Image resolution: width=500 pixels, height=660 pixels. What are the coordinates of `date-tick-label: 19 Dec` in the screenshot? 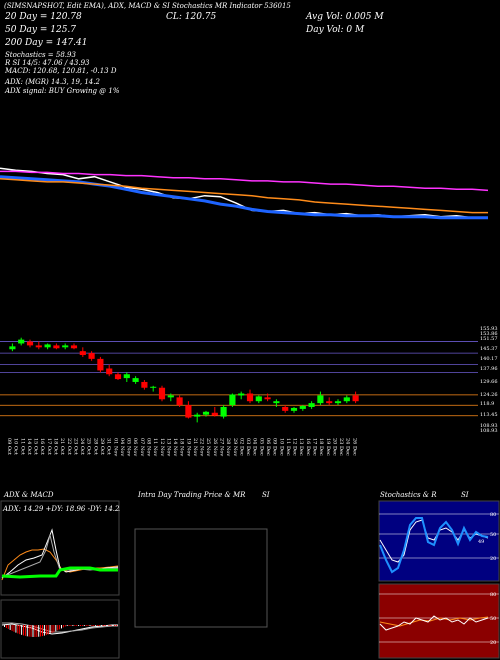 It's located at (328, 447).